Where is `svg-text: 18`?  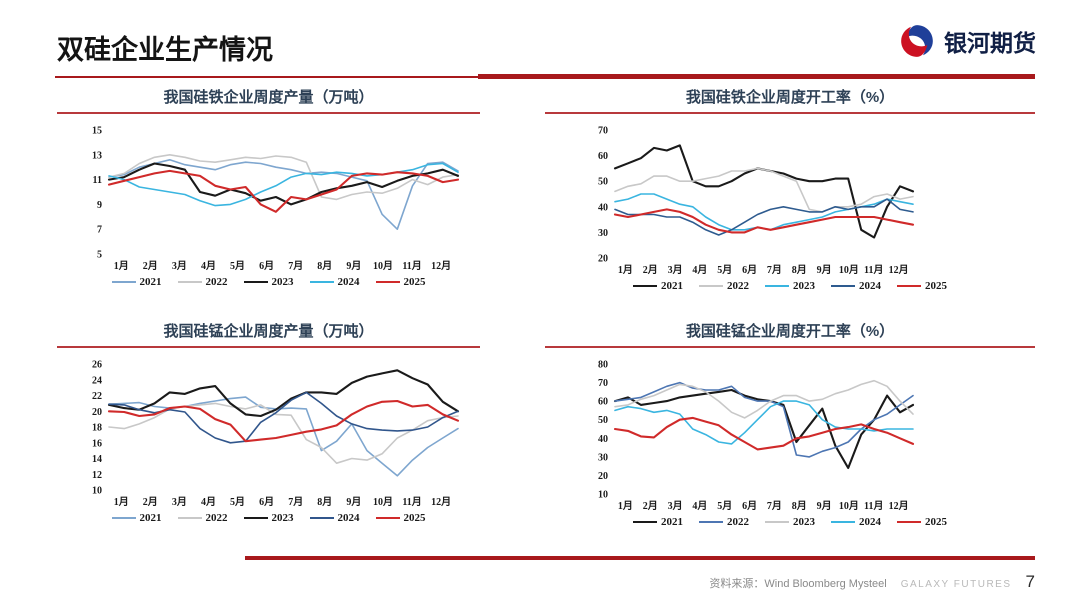 svg-text: 18 is located at coordinates (97, 428).